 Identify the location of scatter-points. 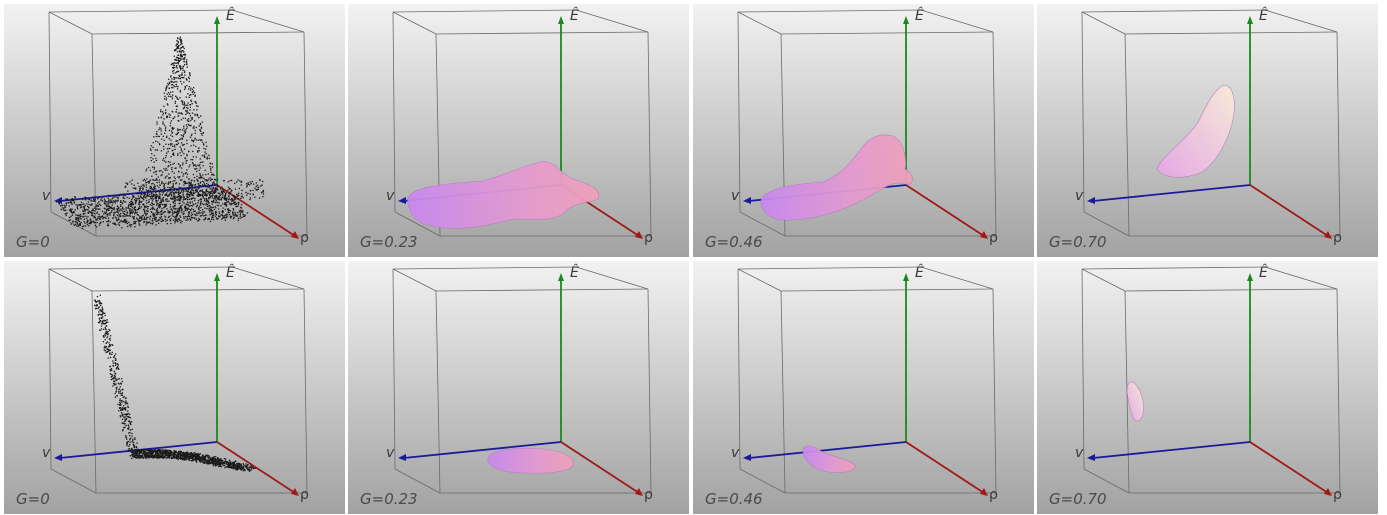
(160, 133).